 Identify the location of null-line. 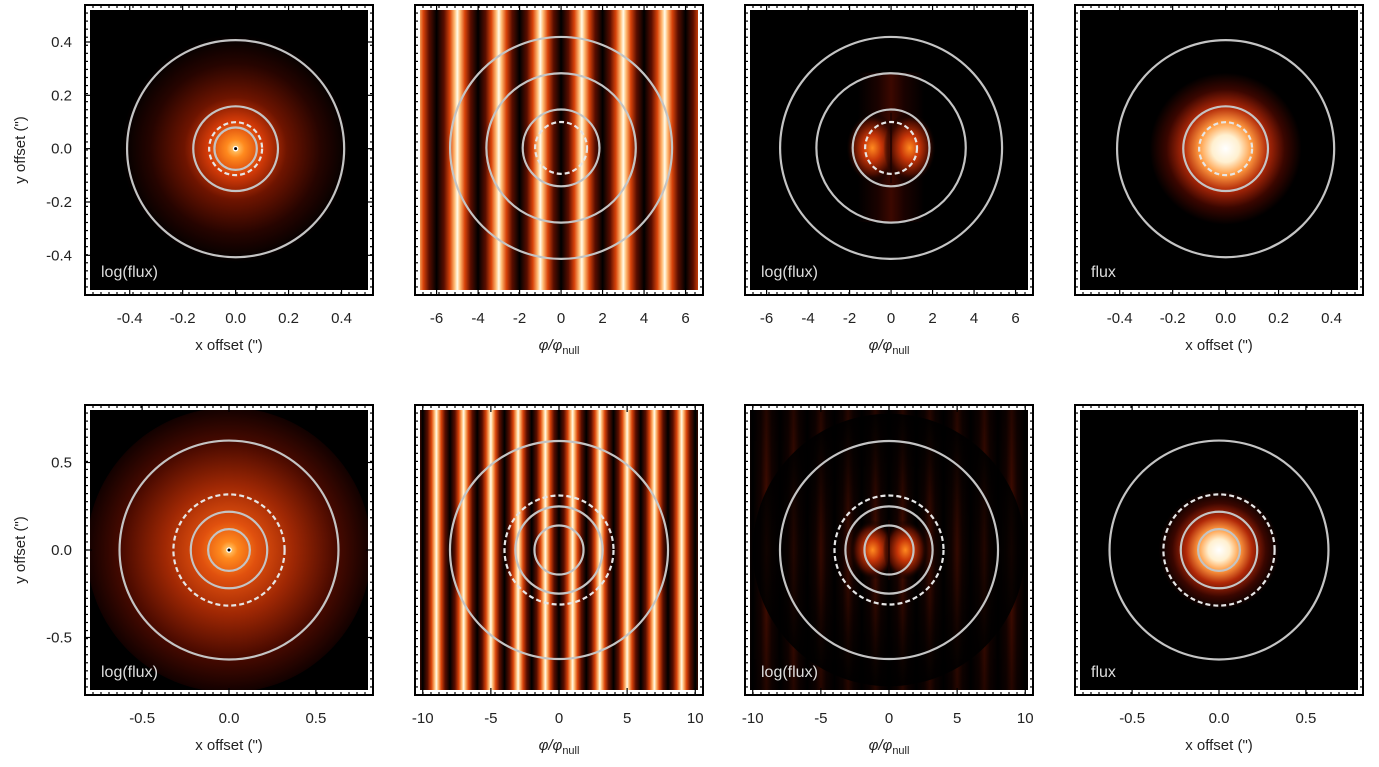
(891, 148).